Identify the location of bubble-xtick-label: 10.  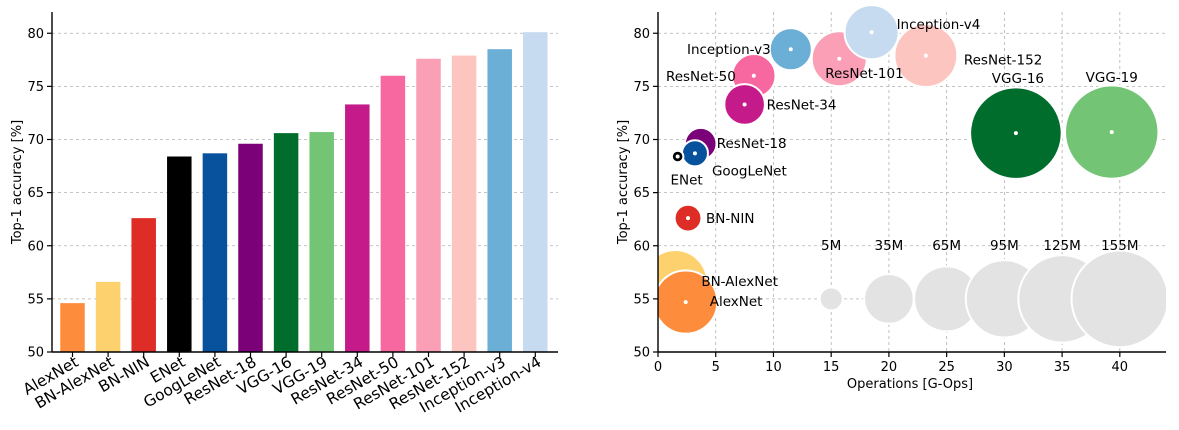
(773, 367).